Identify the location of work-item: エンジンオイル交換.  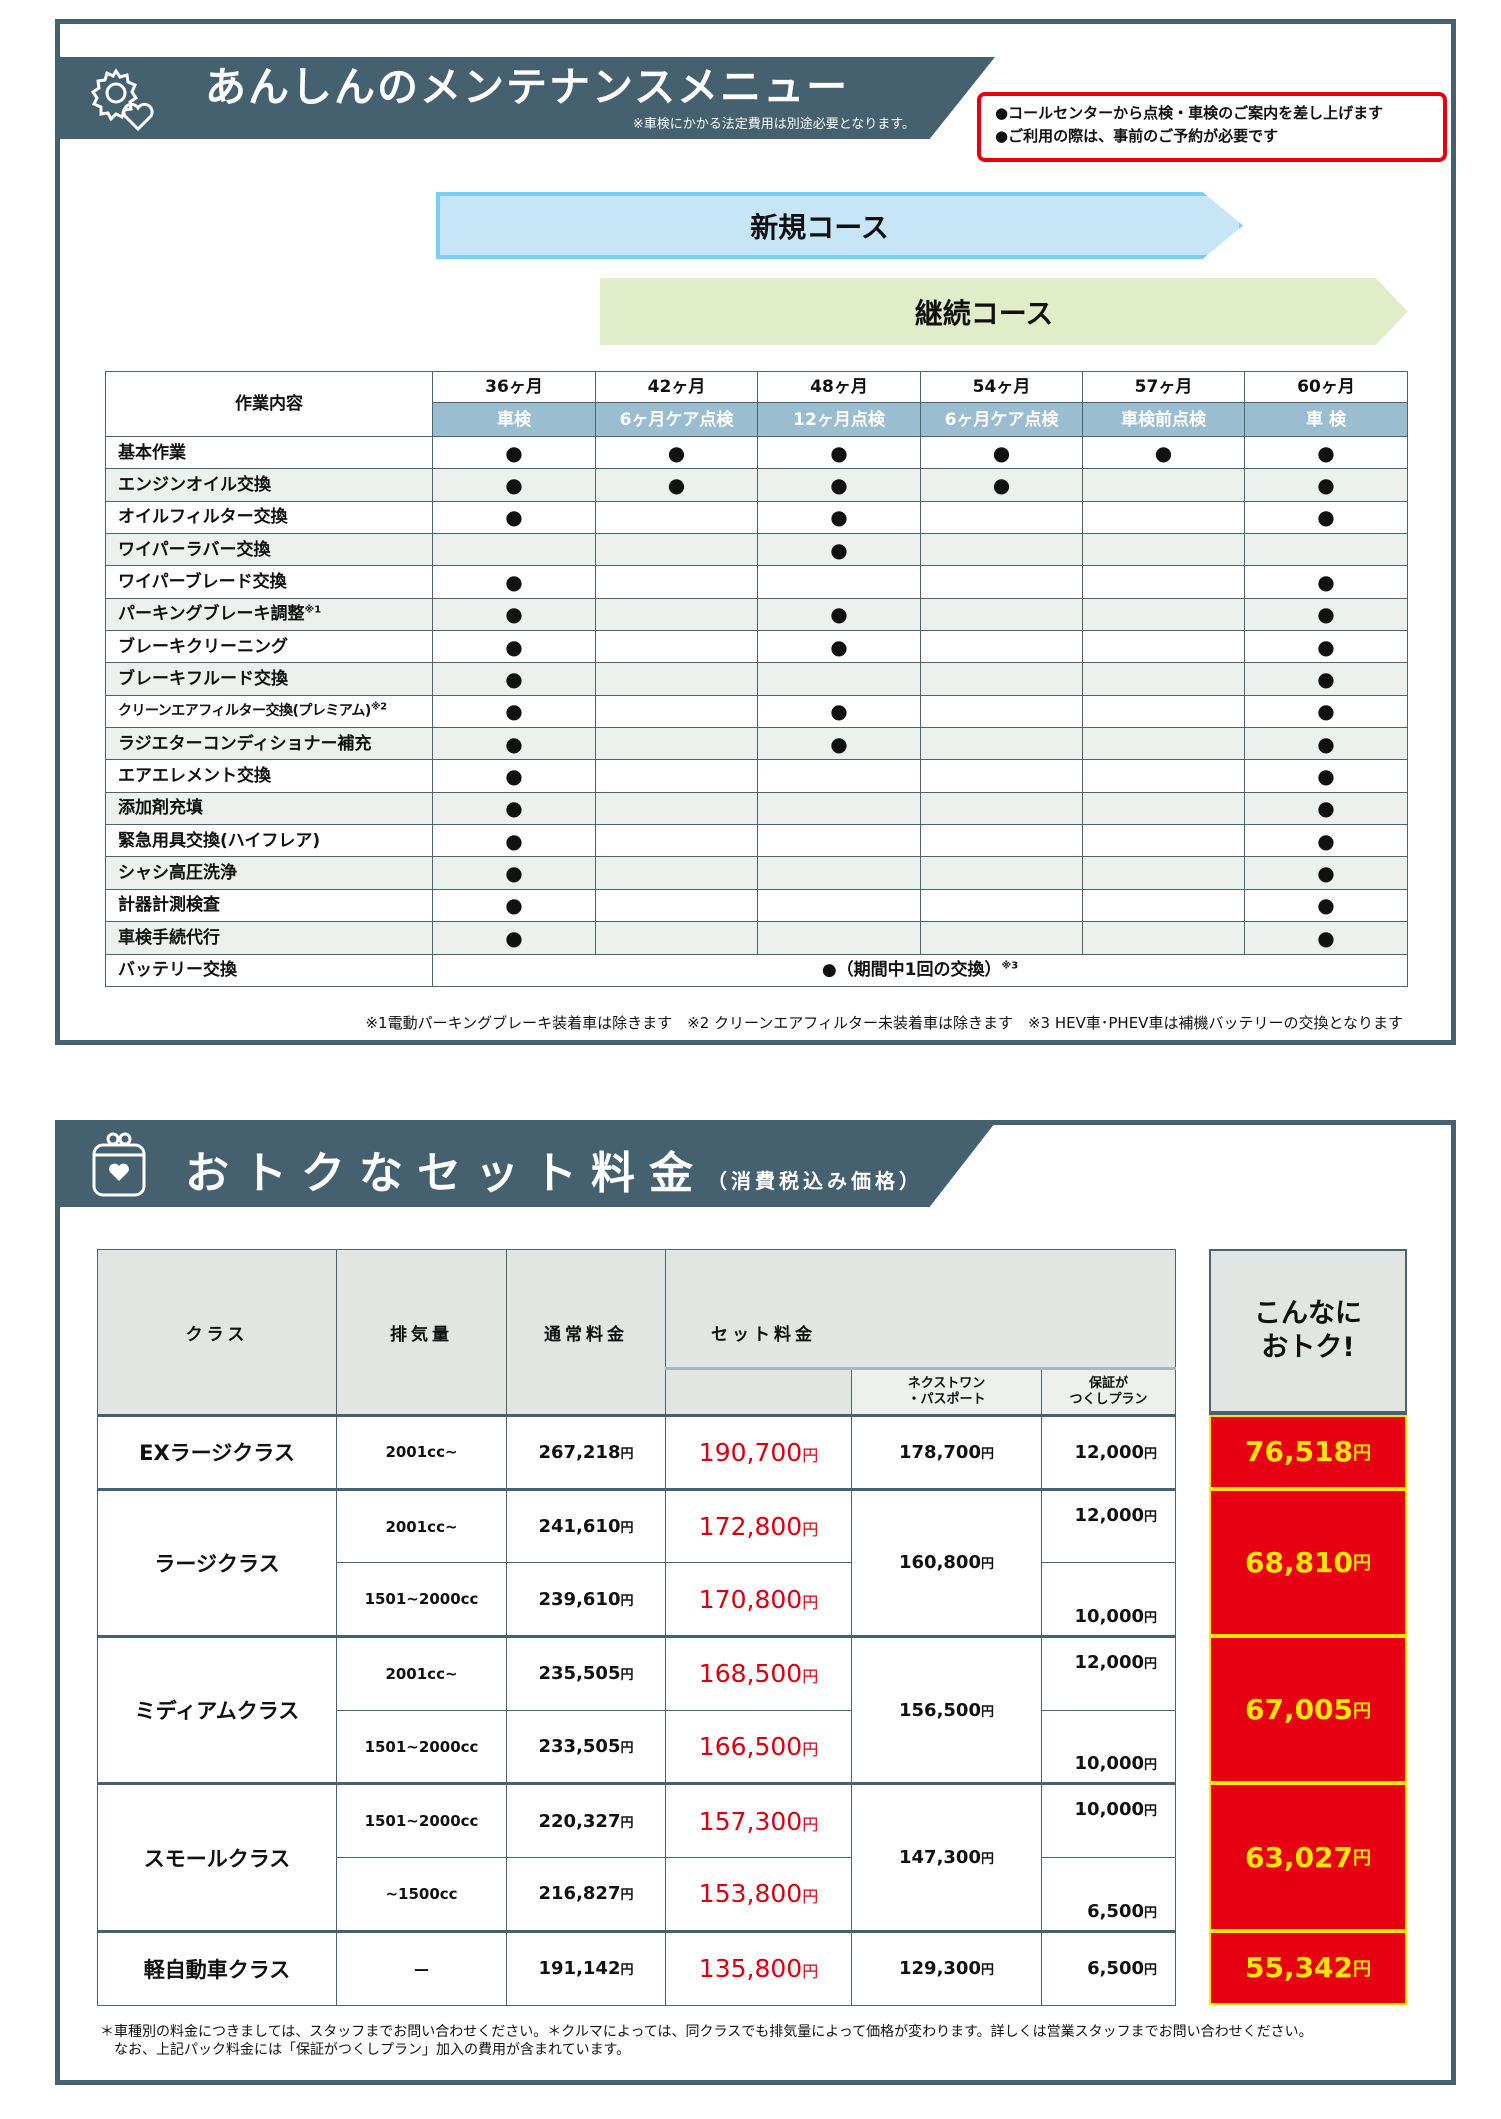
(269, 485).